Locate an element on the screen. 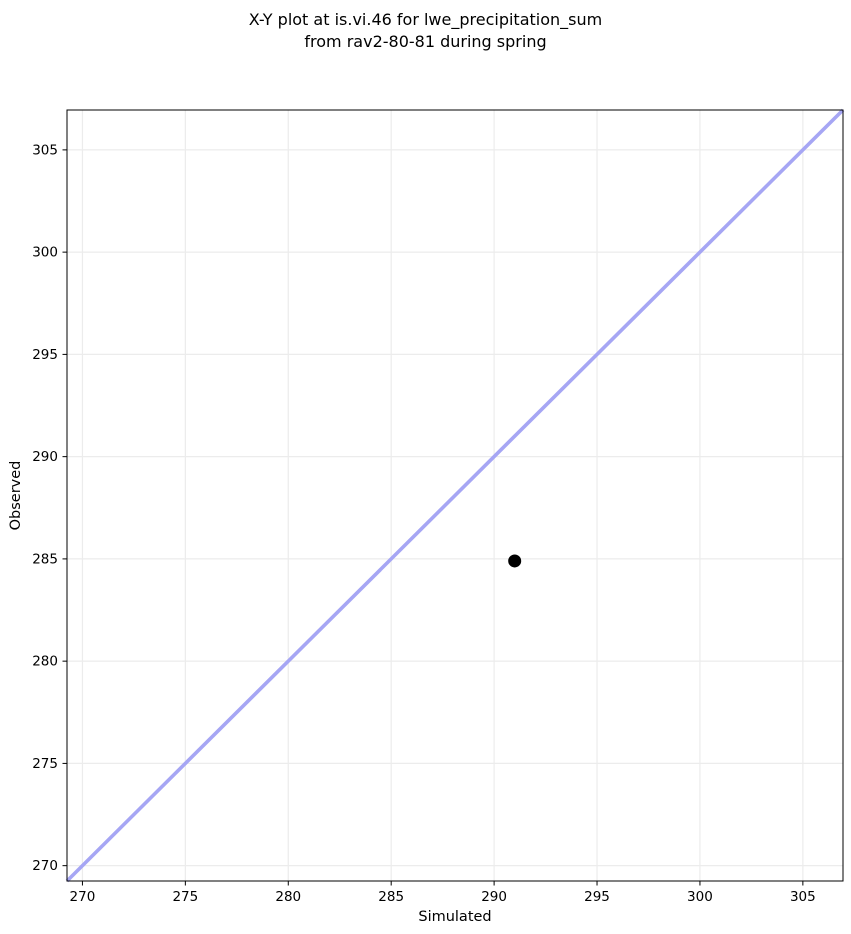 This screenshot has height=934, width=851. x-tick-label: 270 is located at coordinates (83, 897).